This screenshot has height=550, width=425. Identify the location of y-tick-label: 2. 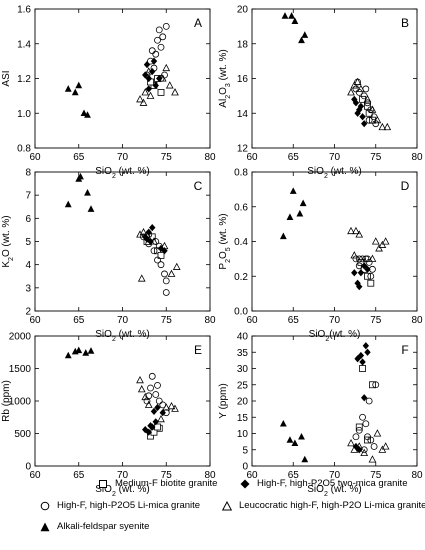
(28, 312).